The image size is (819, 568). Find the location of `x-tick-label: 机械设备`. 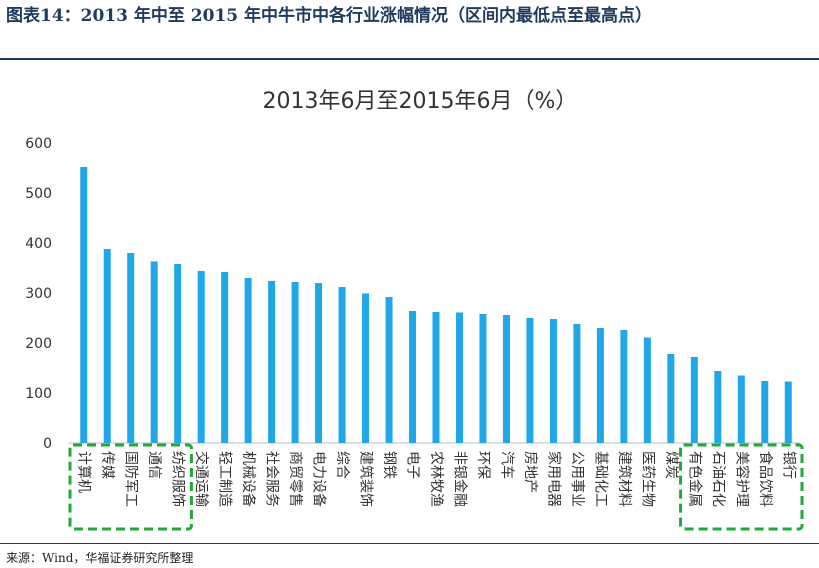

x-tick-label: 机械设备 is located at coordinates (248, 479).